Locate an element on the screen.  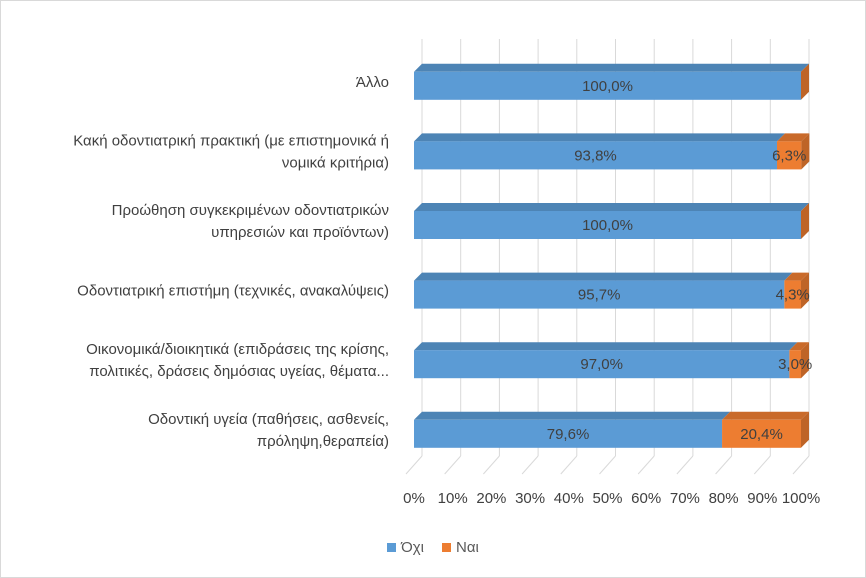
legend-item-yes: Ναι is located at coordinates (460, 547).